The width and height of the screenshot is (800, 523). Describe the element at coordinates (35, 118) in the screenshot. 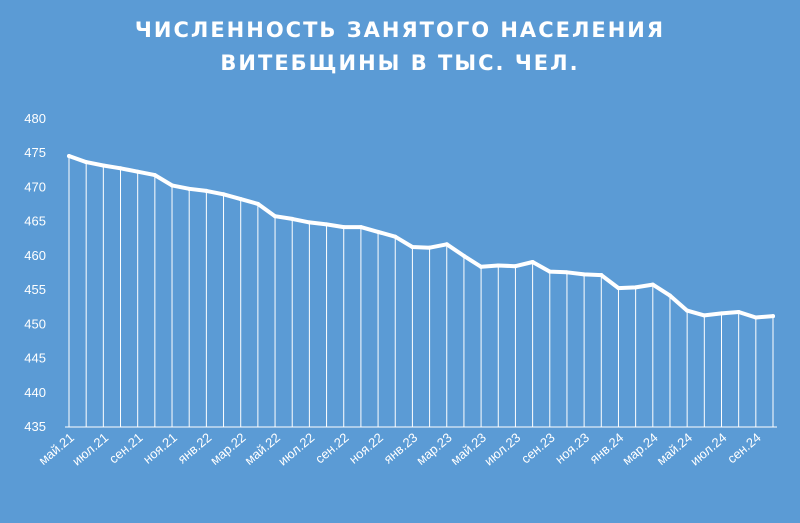

I see `y-tick-label: 480` at that location.